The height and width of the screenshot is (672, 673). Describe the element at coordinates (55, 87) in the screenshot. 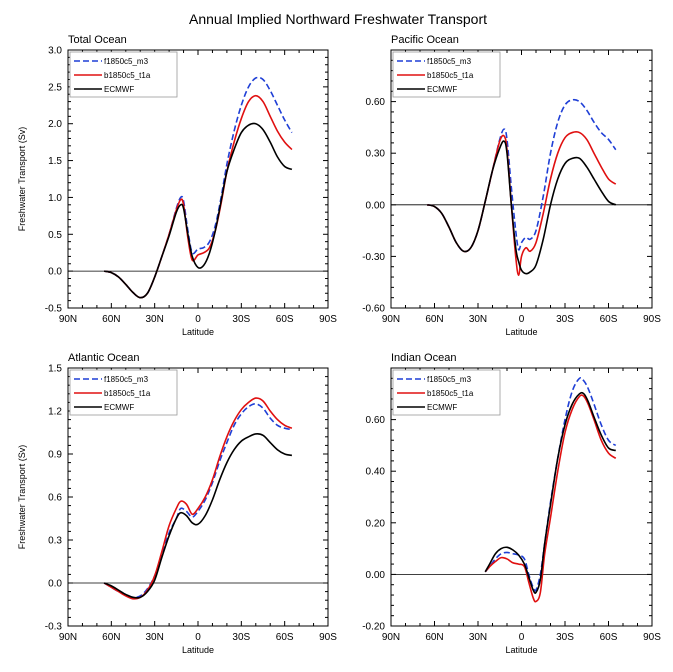

I see `y-tick-label: 2.5` at that location.